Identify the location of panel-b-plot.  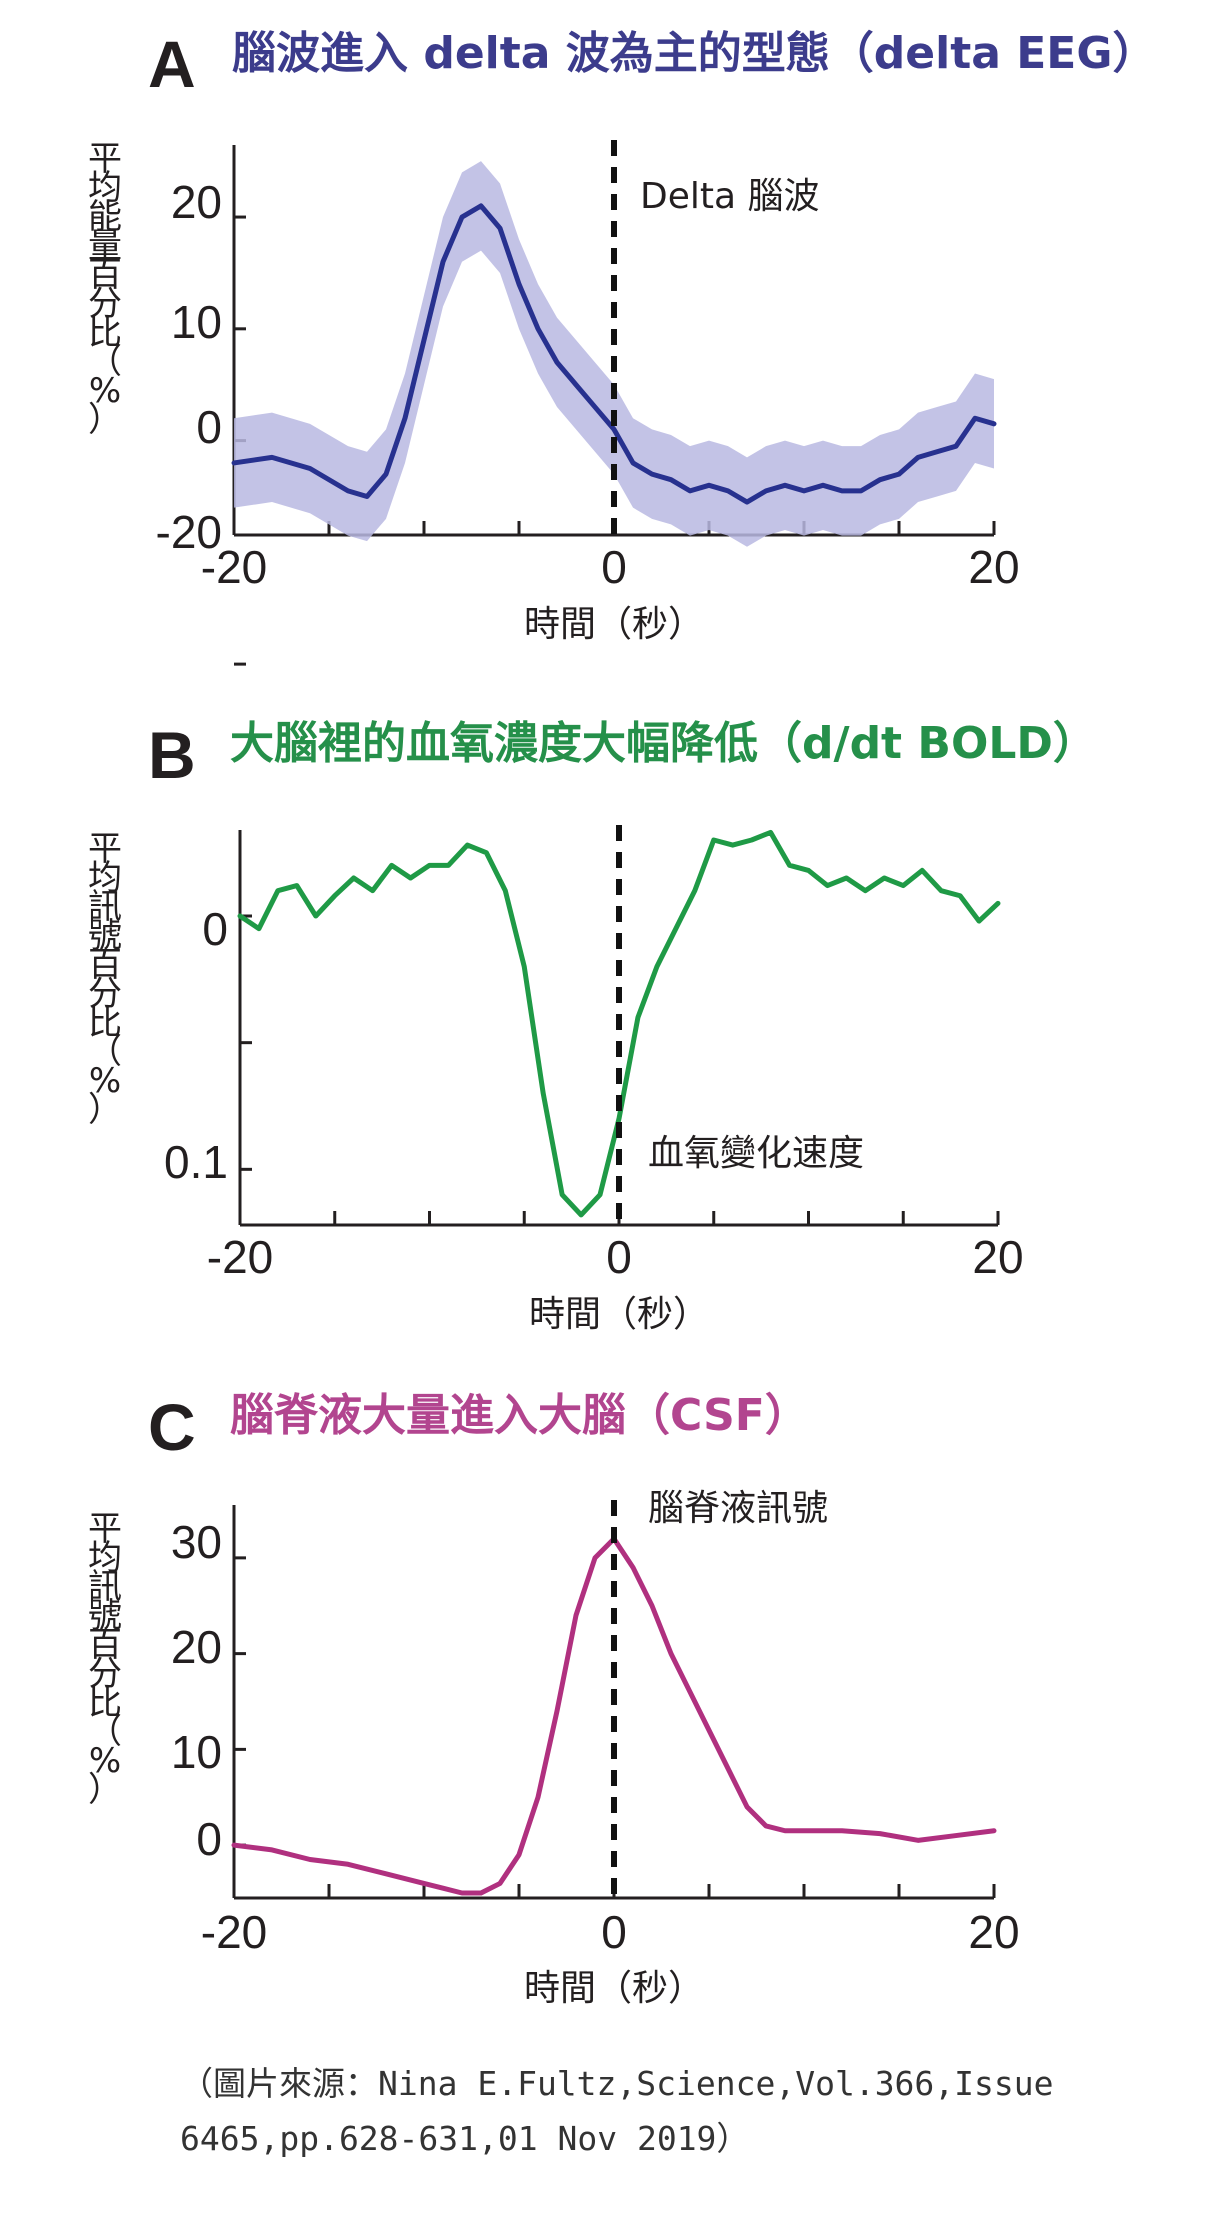
(619, 1026).